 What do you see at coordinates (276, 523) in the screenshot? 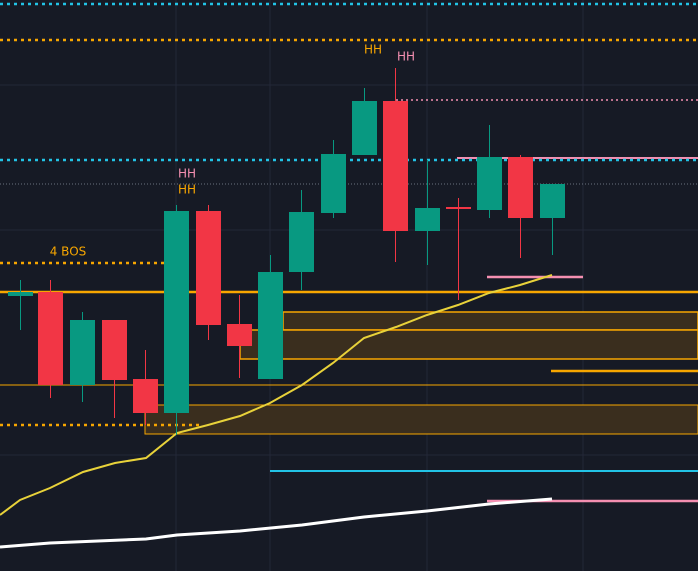
I see `moving-average` at bounding box center [276, 523].